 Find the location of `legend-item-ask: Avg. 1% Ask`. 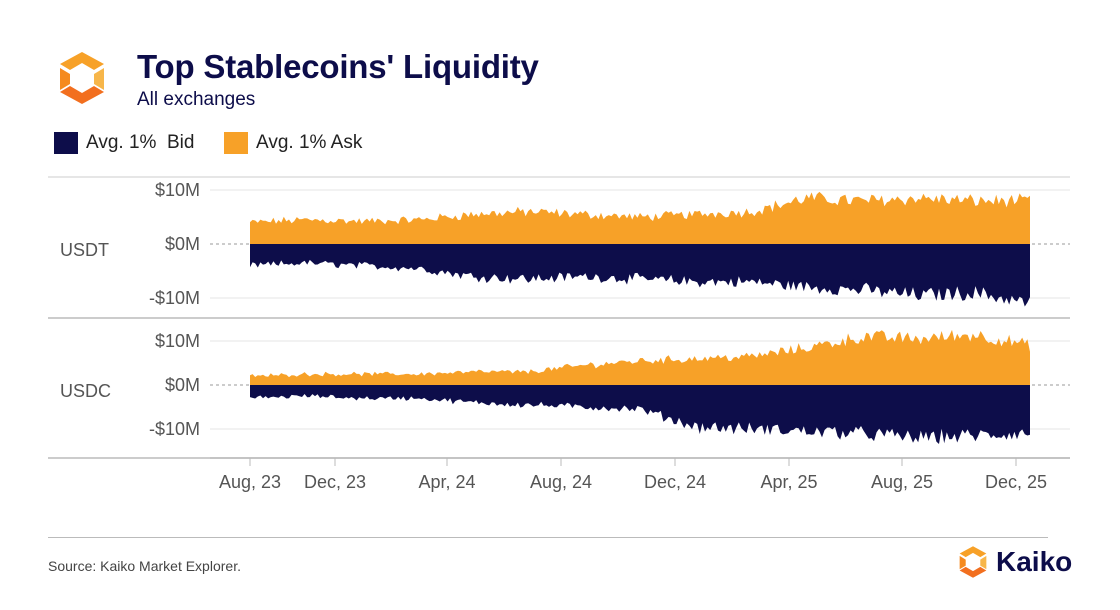

legend-item-ask: Avg. 1% Ask is located at coordinates (293, 143).